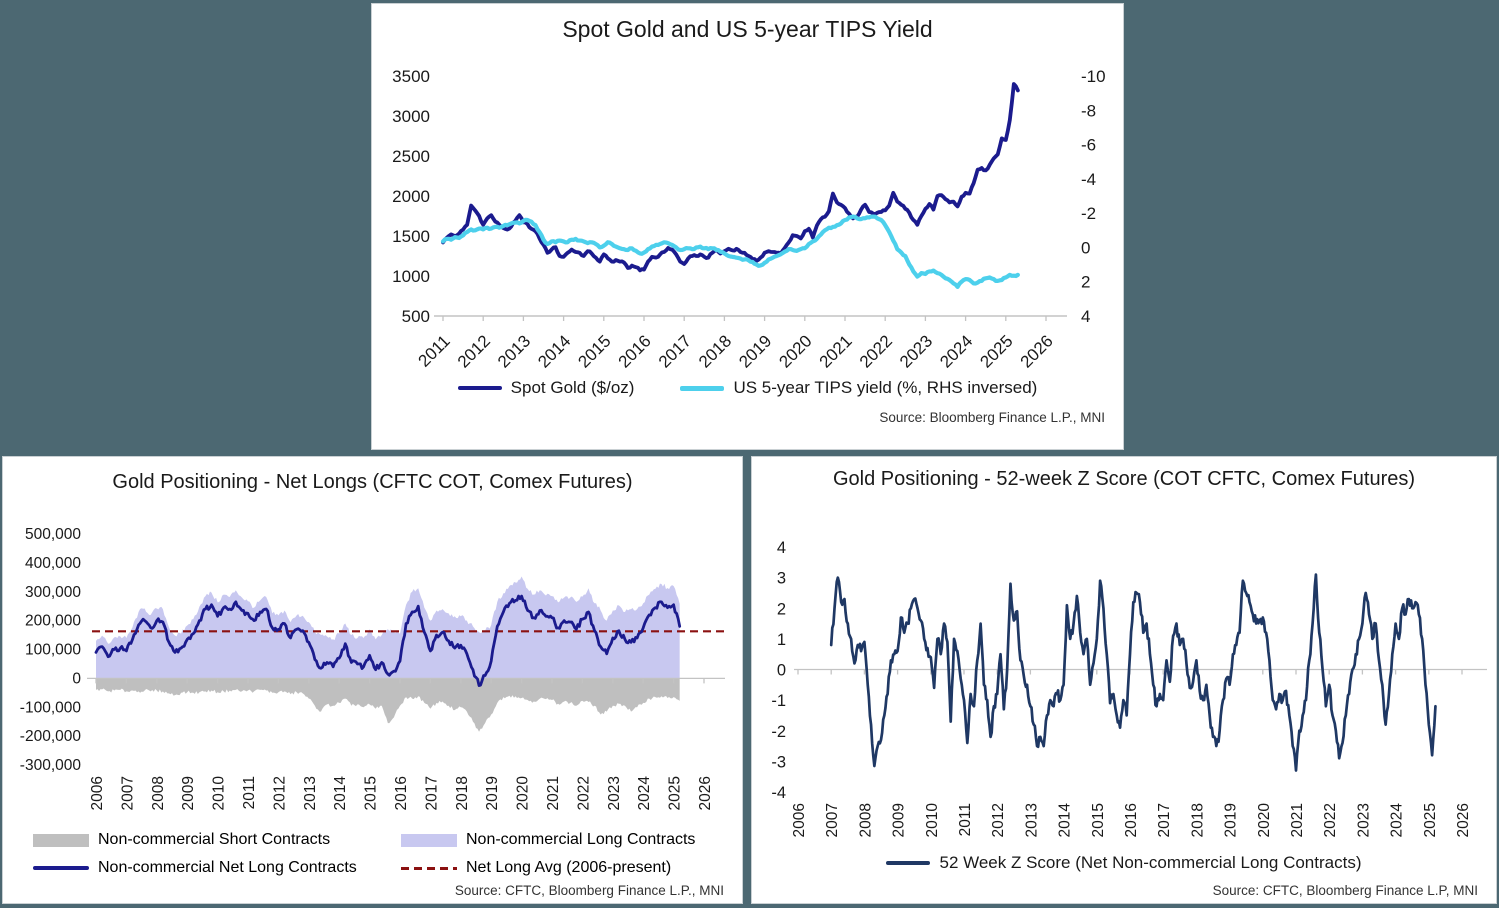  What do you see at coordinates (778, 762) in the screenshot?
I see `svg-text: -3` at bounding box center [778, 762].